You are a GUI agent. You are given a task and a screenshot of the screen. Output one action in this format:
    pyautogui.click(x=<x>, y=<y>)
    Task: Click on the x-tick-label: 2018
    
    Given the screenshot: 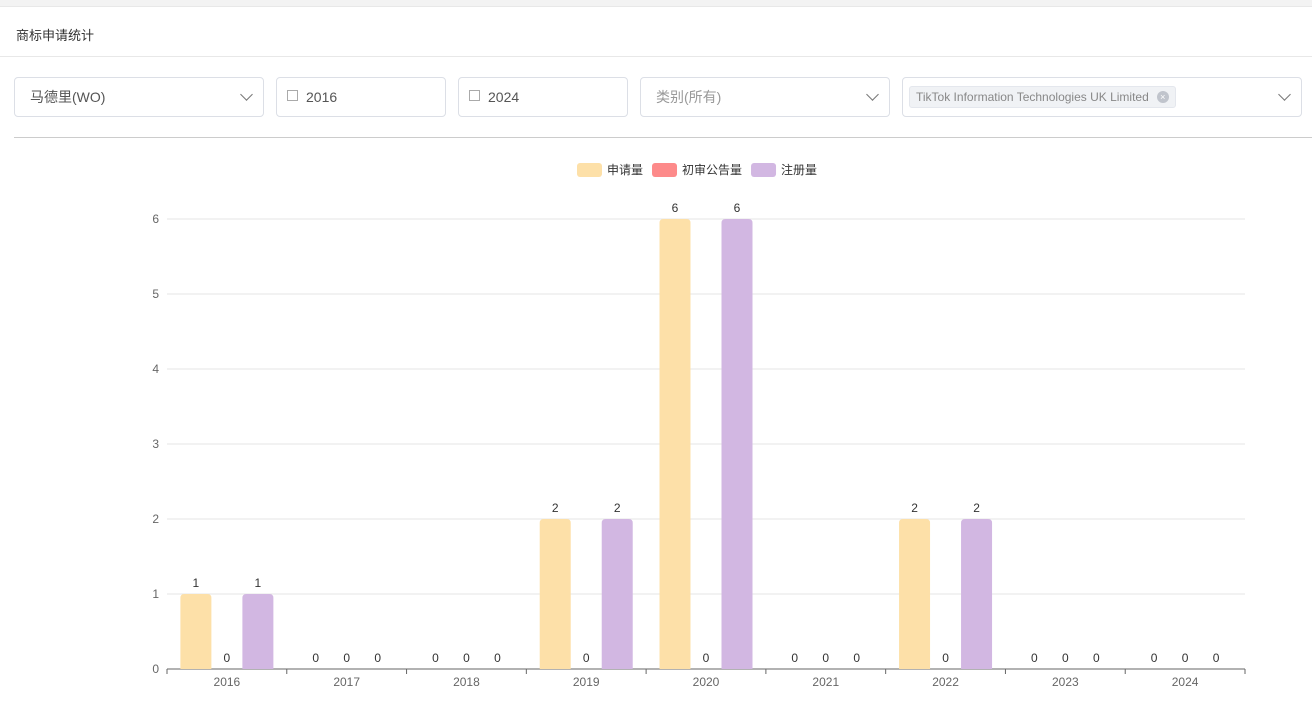 What is the action you would take?
    pyautogui.click(x=466, y=682)
    